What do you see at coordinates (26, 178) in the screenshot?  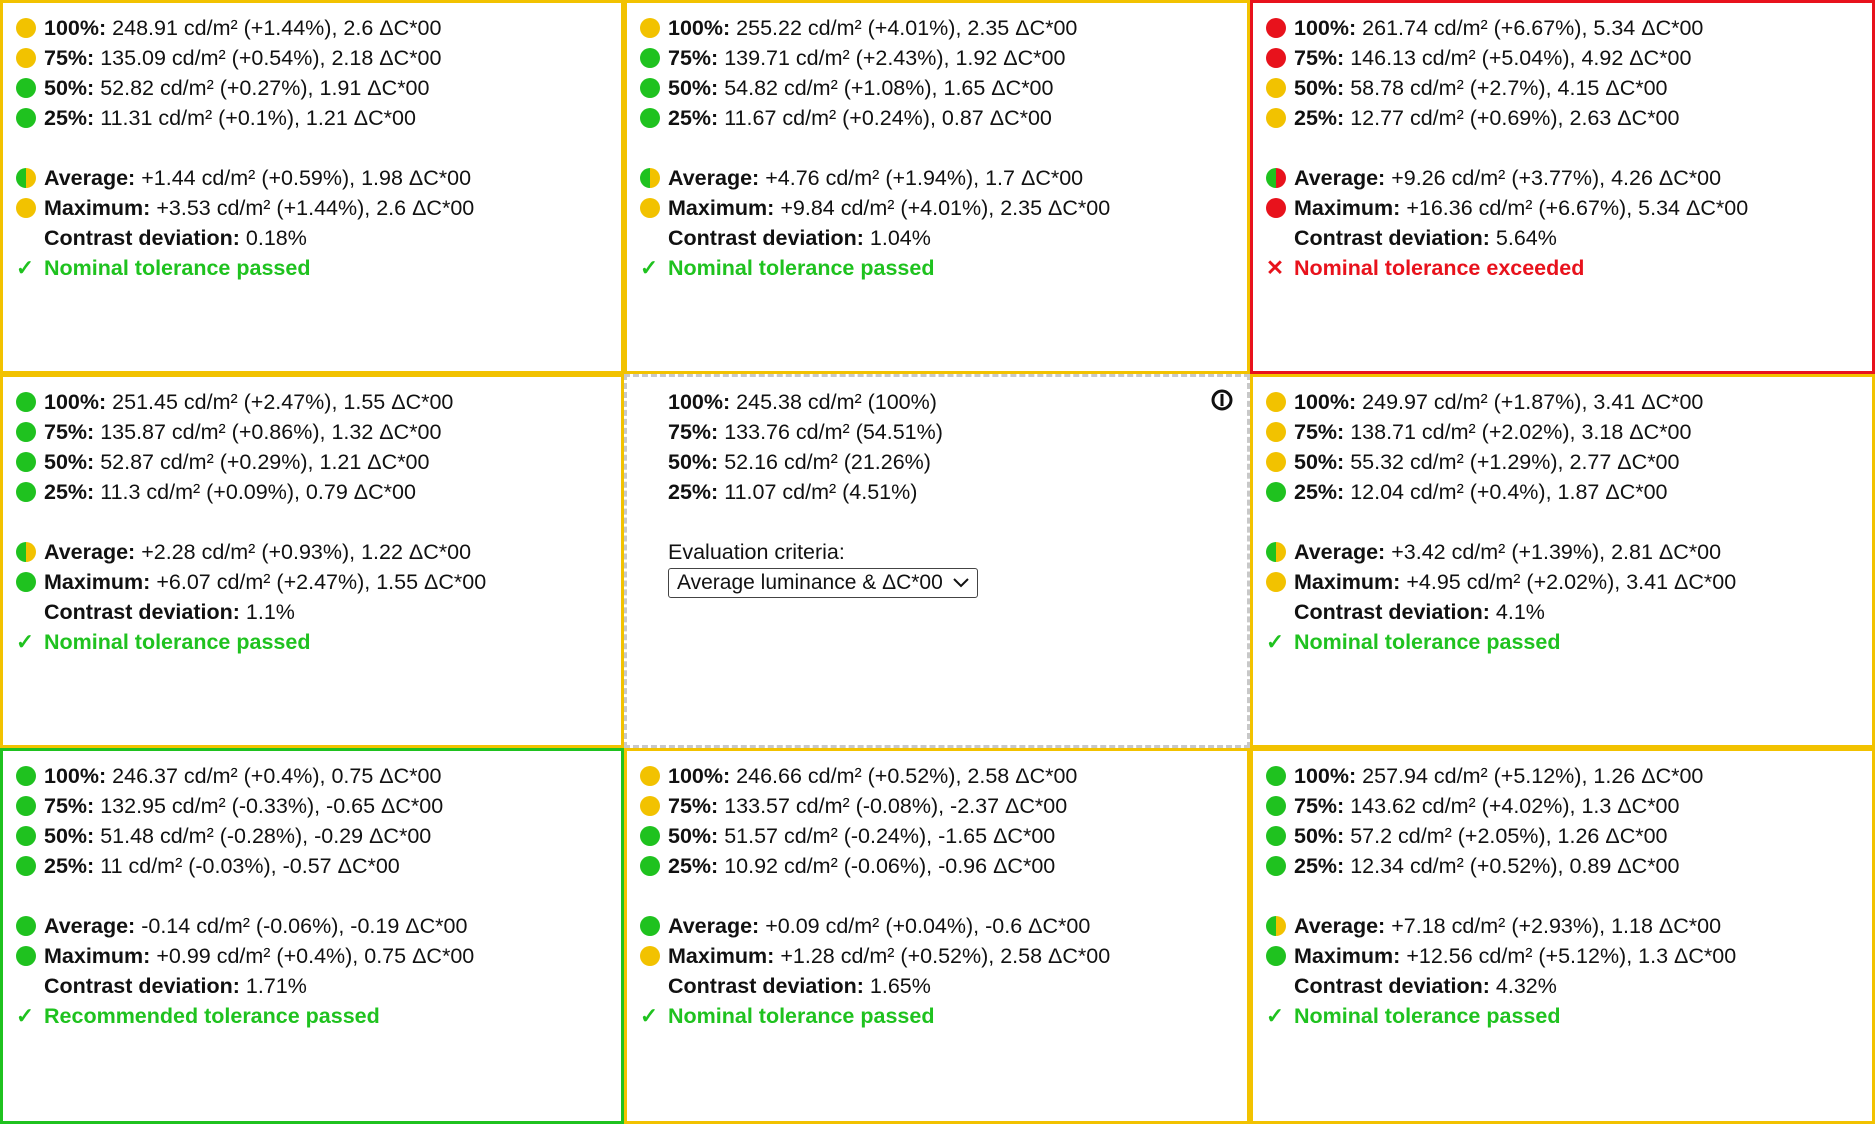 I see `status-dot-half-green-yellow` at bounding box center [26, 178].